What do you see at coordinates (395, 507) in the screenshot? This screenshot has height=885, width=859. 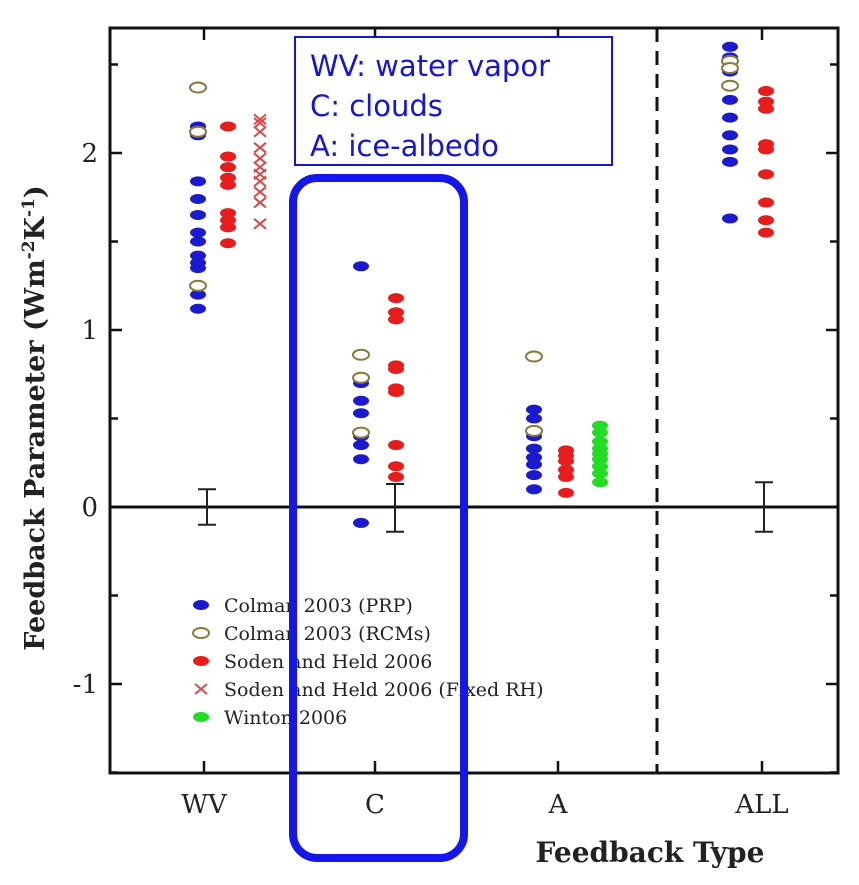 I see `error-bar-c` at bounding box center [395, 507].